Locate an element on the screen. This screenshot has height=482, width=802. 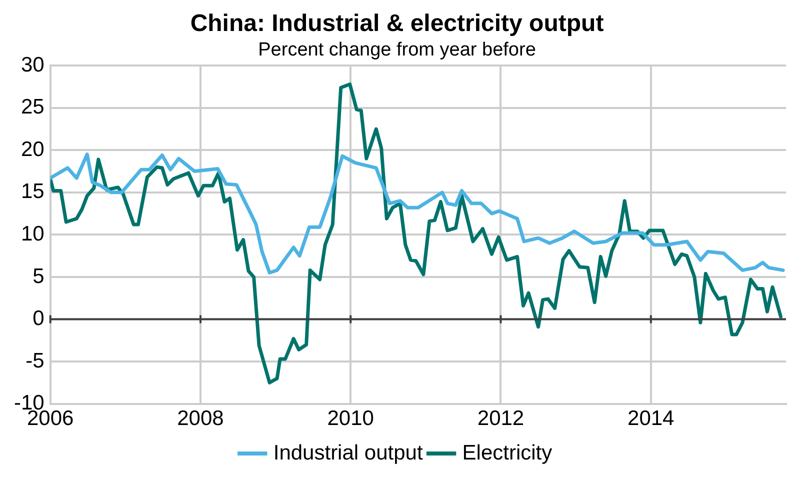
y-tick-label: -5 is located at coordinates (35, 360).